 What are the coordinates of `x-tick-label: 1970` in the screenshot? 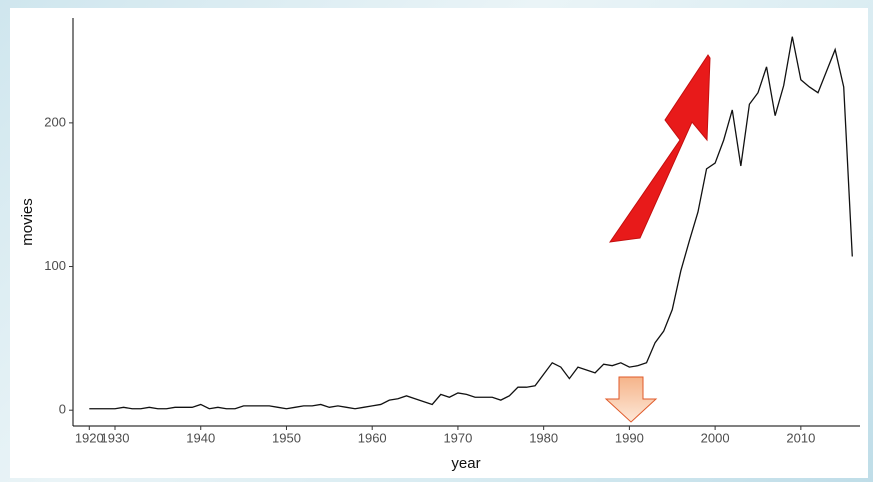 It's located at (457, 437).